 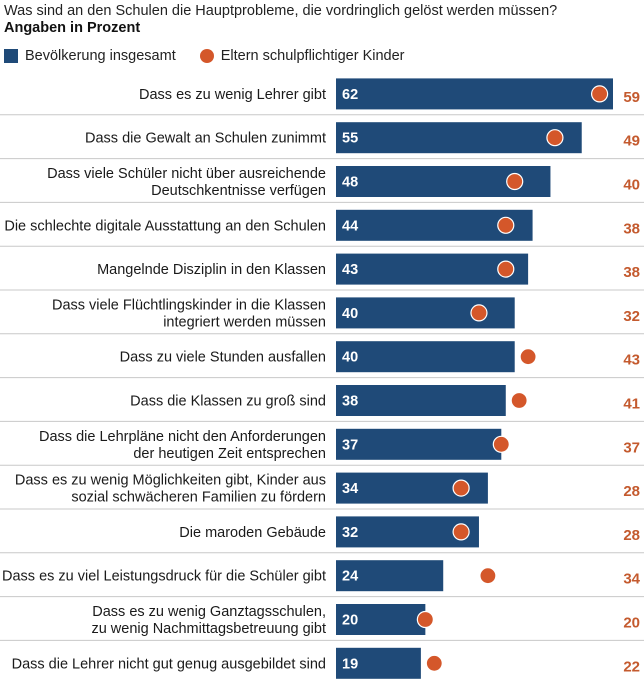 What do you see at coordinates (11, 56) in the screenshot?
I see `legend-bar-swatch` at bounding box center [11, 56].